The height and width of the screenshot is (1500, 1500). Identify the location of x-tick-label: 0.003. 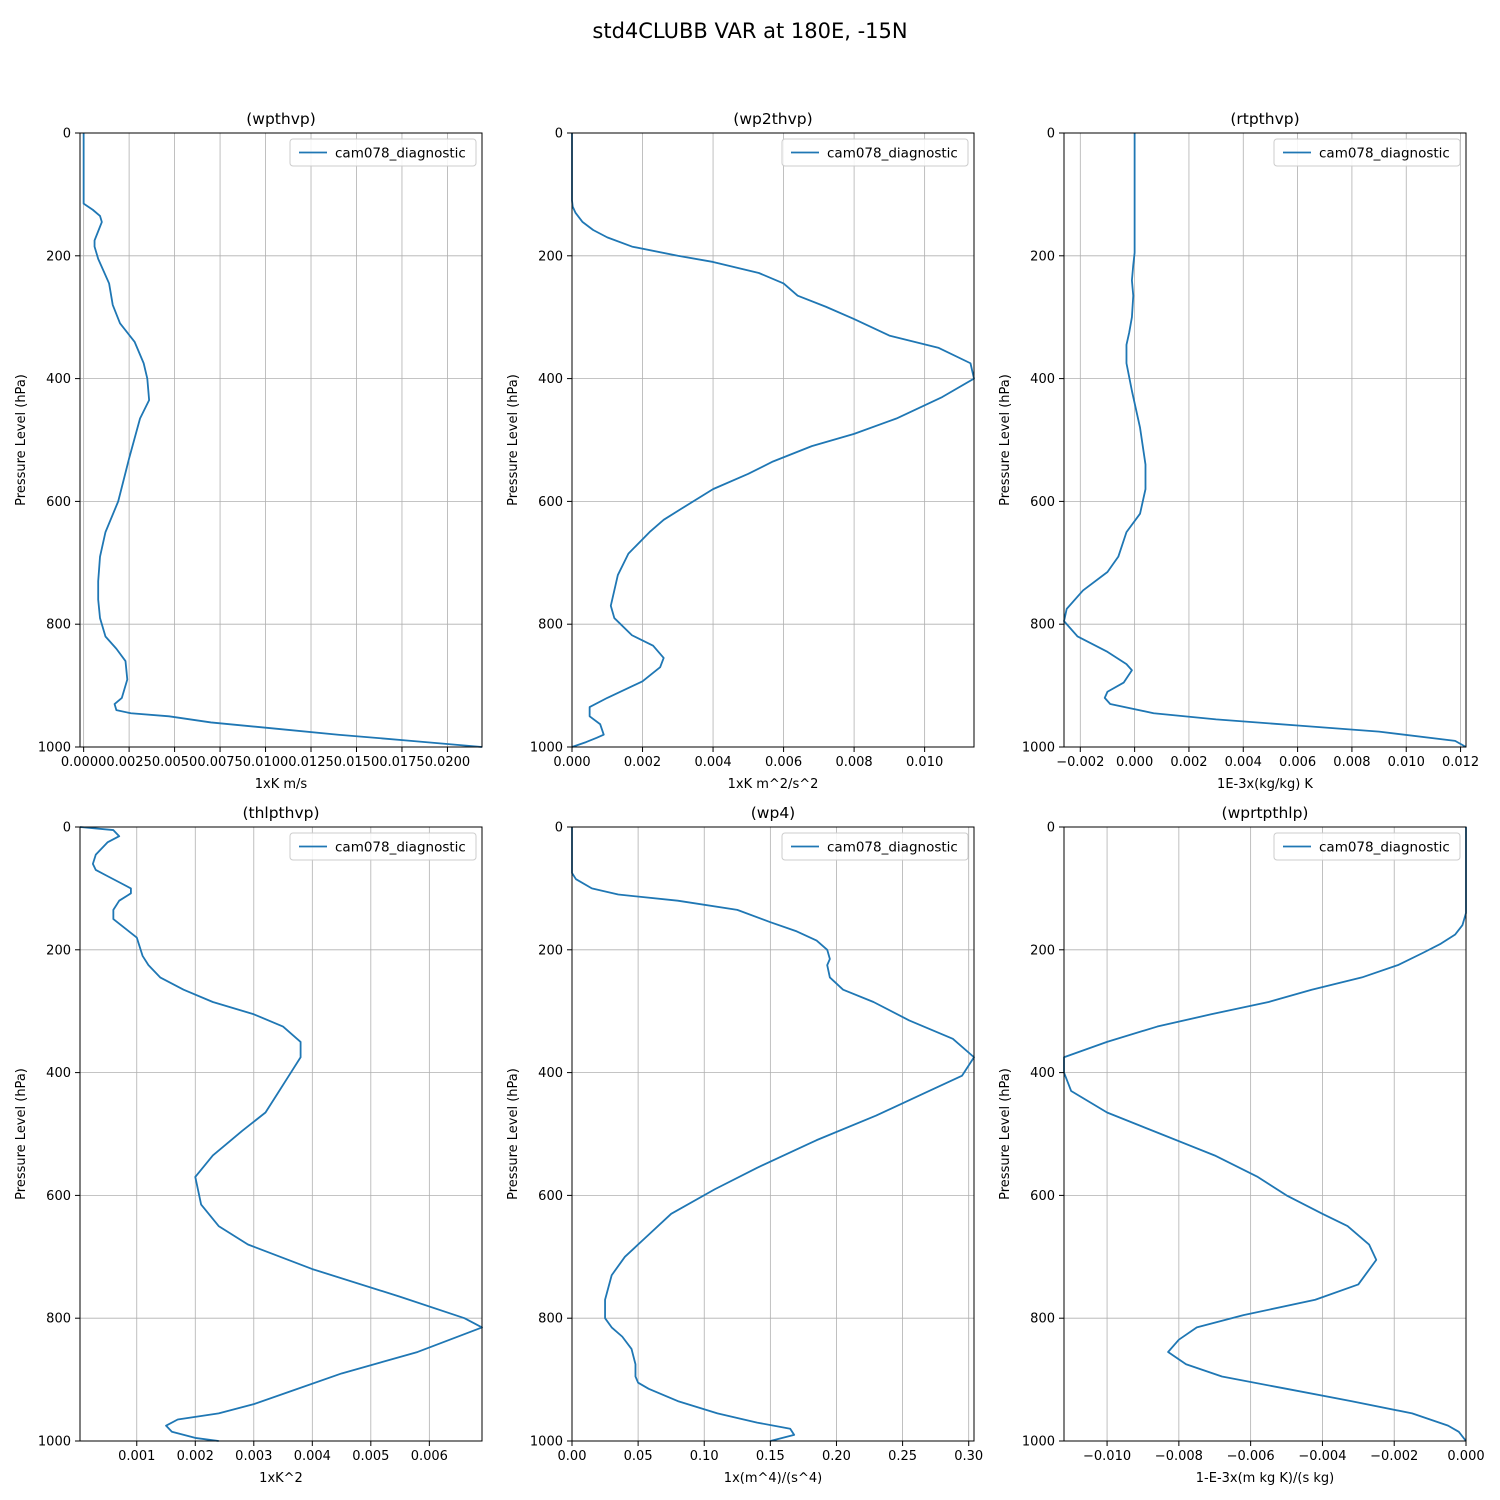
(253, 1456).